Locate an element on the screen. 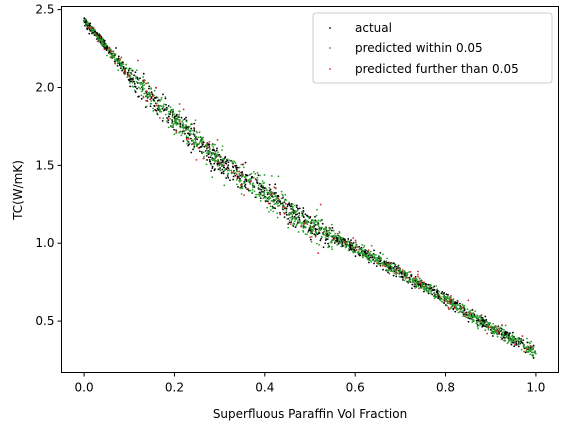 Image resolution: width=566 pixels, height=431 pixels. x-tick-label: 0.6 is located at coordinates (355, 388).